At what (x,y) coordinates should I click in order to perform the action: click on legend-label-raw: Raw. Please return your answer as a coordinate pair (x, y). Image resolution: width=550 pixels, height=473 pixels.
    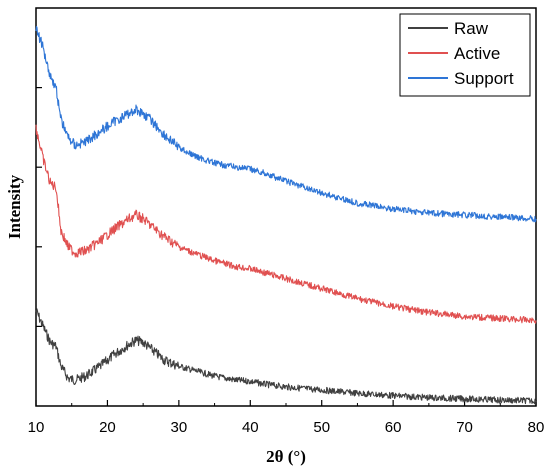
    Looking at the image, I should click on (471, 28).